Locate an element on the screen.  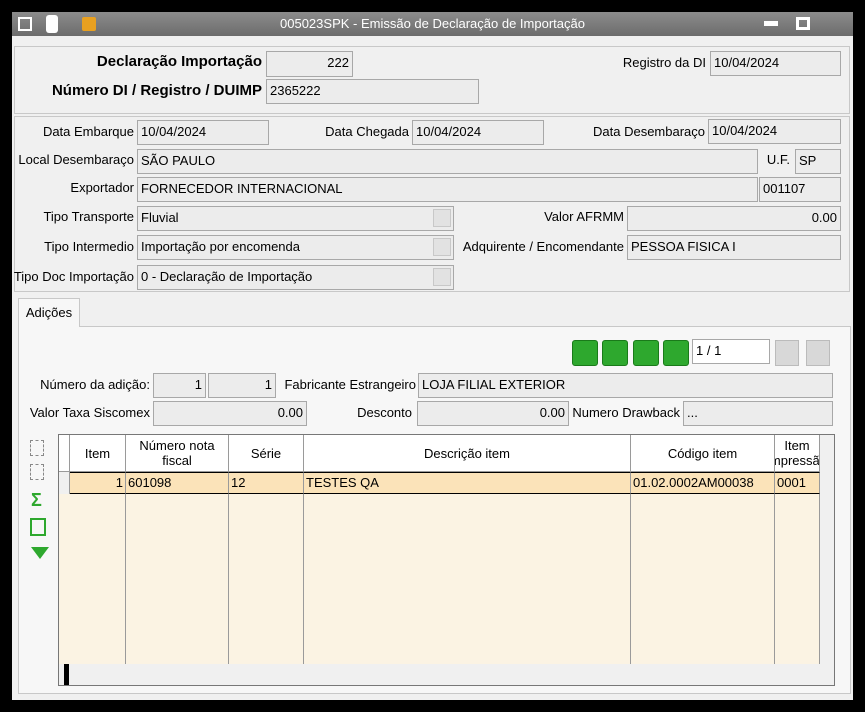
grid-cell: 12 is located at coordinates (266, 483).